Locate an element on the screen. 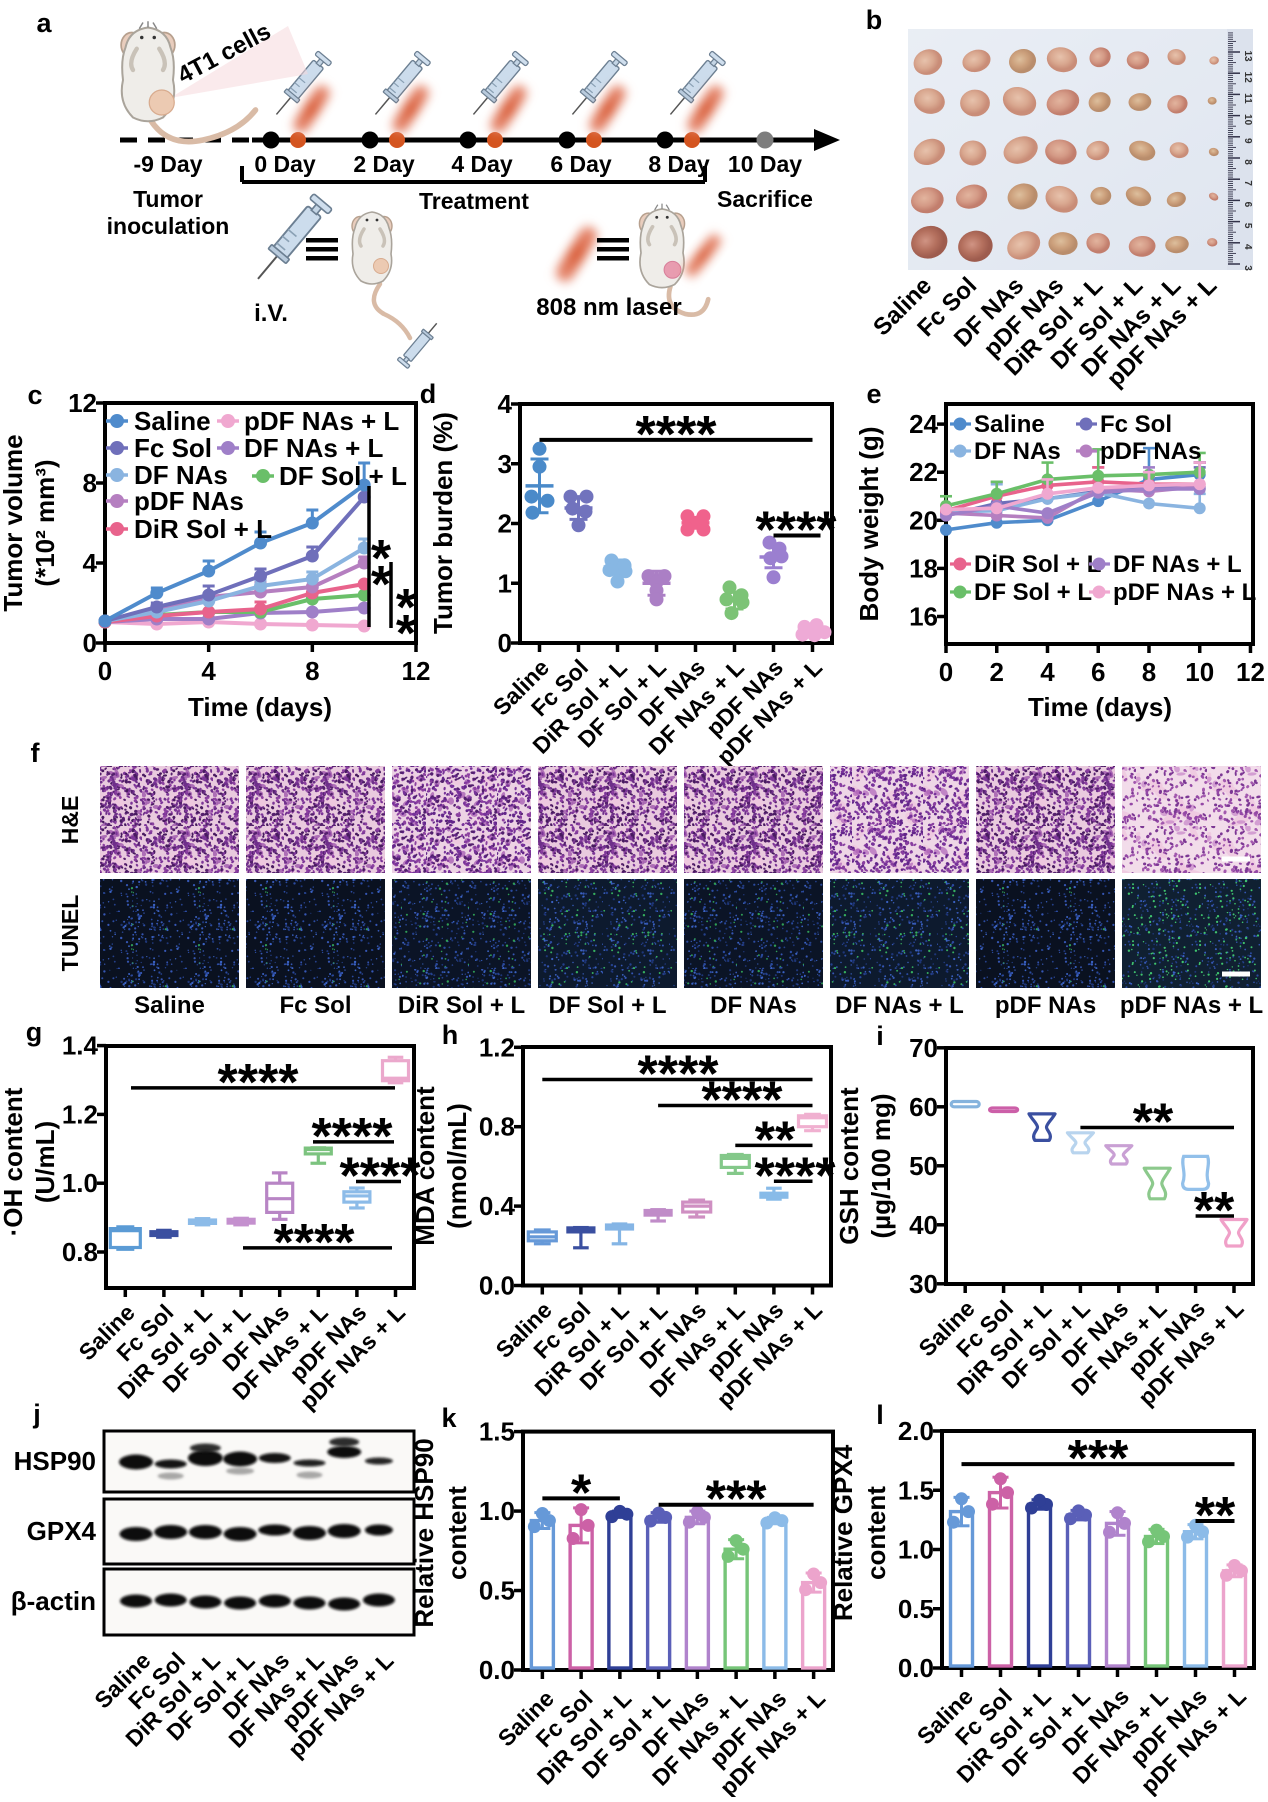 The image size is (1268, 1802). svg-text: 1.5 is located at coordinates (916, 1490).